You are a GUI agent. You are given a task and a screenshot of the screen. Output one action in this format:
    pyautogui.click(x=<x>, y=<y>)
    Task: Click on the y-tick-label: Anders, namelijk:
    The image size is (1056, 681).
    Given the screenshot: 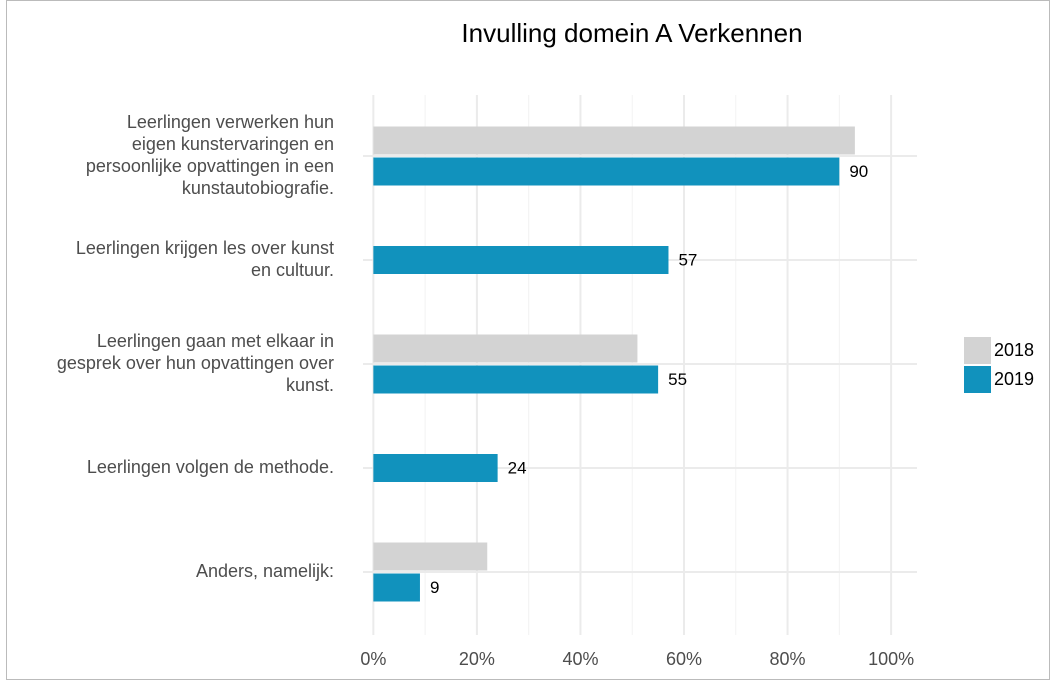 What is the action you would take?
    pyautogui.click(x=265, y=571)
    